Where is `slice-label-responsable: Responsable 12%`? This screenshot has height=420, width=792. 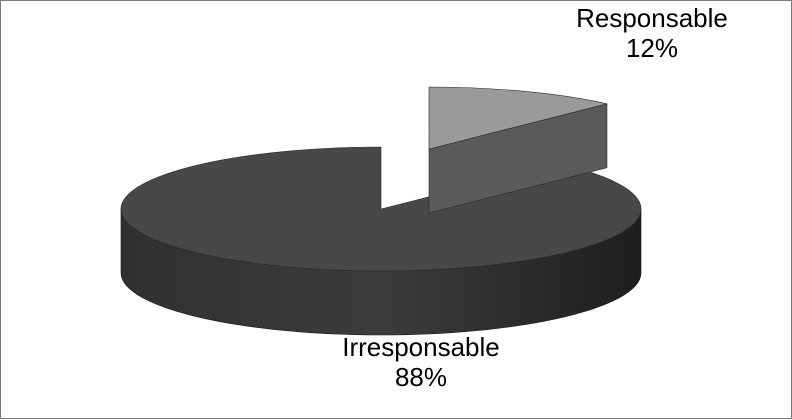
slice-label-responsable: Responsable 12% is located at coordinates (652, 33).